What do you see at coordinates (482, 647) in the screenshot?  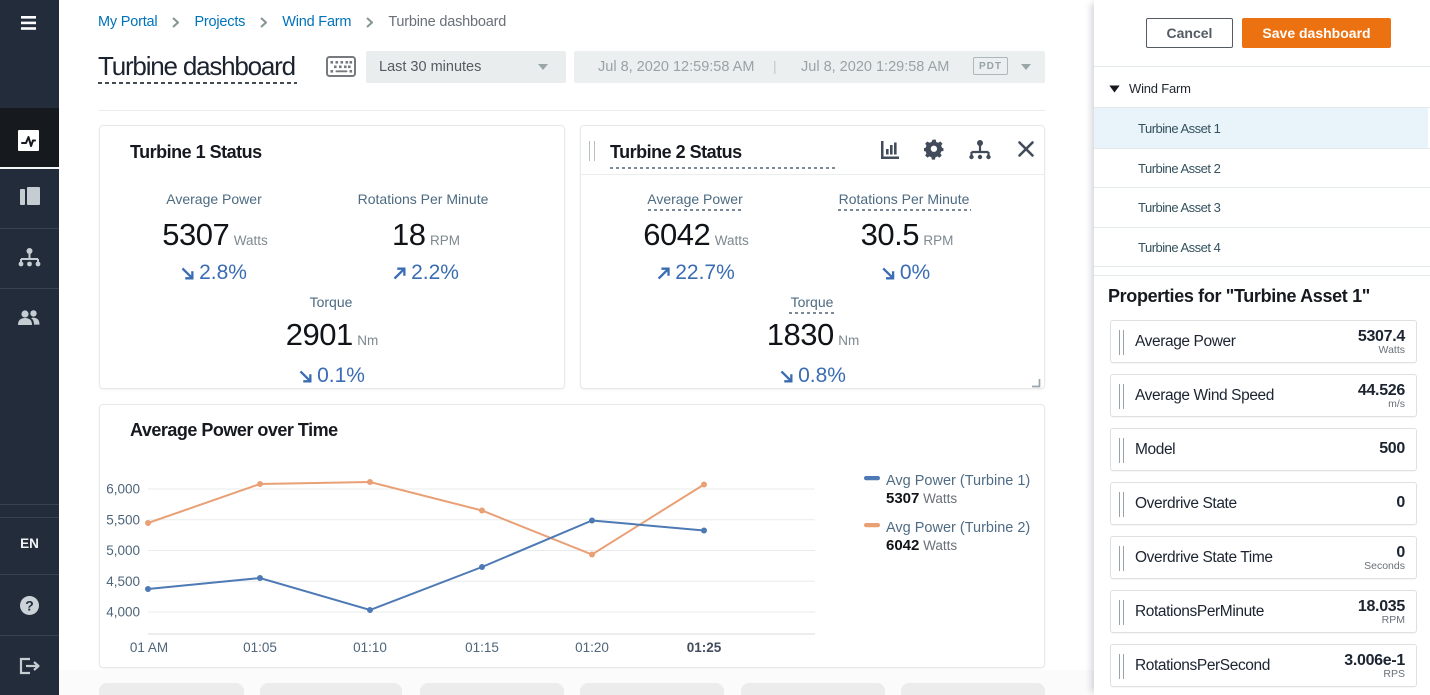 I see `svg-text: 01:15` at bounding box center [482, 647].